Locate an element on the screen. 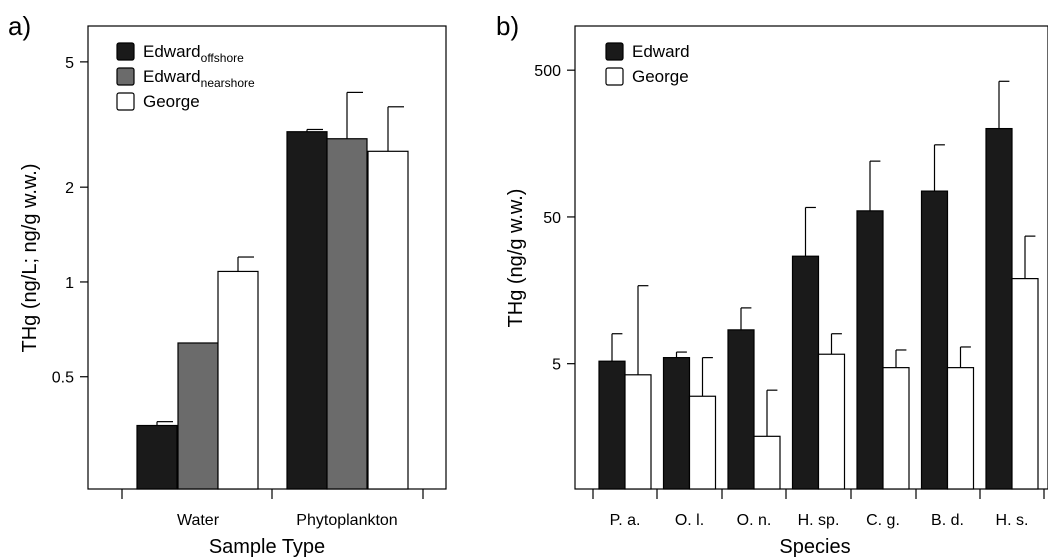  x-tick-label: O. l. is located at coordinates (689, 520).